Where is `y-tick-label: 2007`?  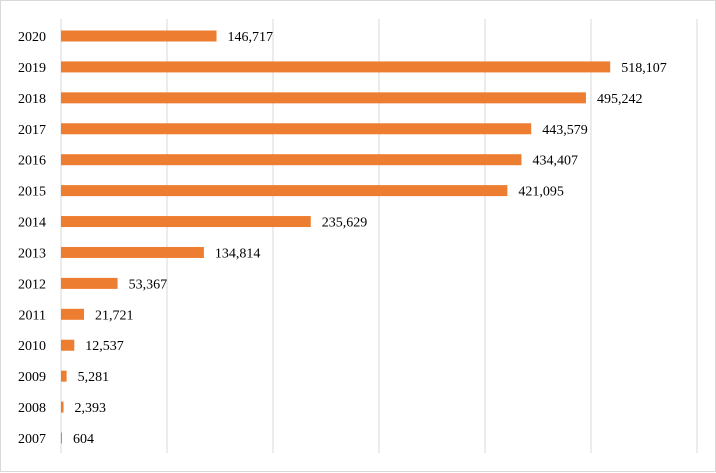 y-tick-label: 2007 is located at coordinates (32, 439).